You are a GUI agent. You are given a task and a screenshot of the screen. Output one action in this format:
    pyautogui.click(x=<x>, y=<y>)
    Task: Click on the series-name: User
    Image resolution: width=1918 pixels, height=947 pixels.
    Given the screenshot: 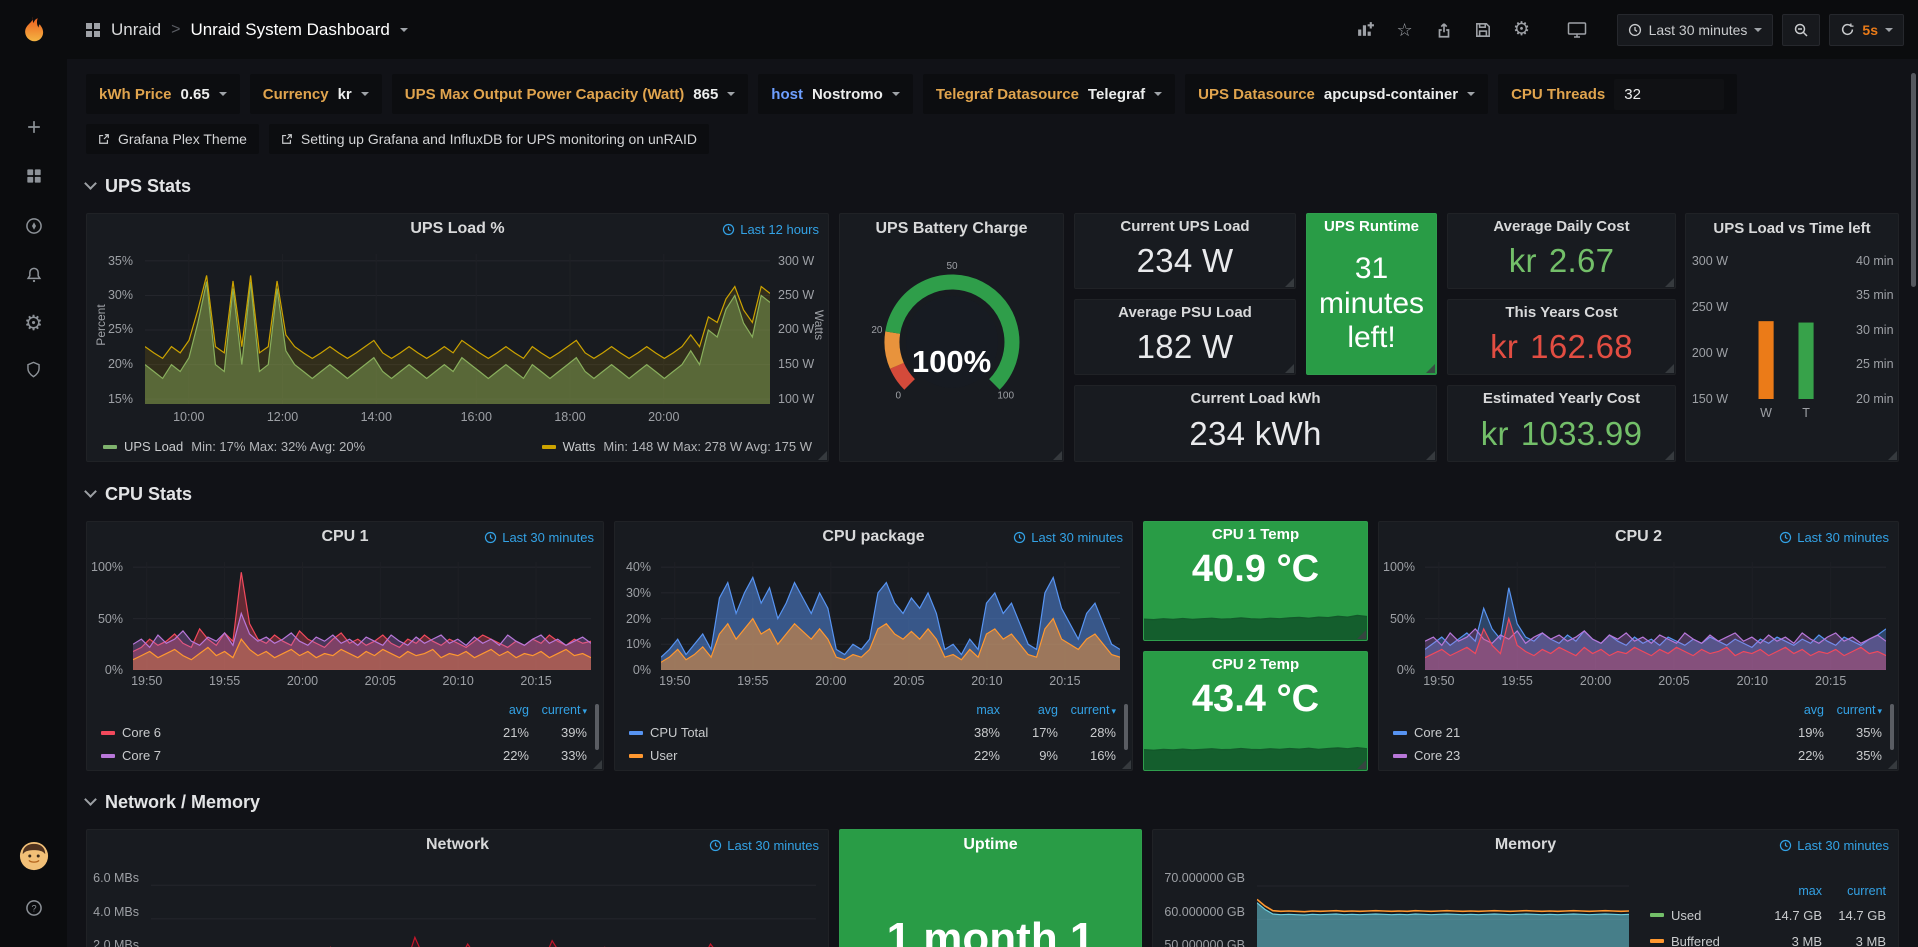 What is the action you would take?
    pyautogui.click(x=664, y=755)
    